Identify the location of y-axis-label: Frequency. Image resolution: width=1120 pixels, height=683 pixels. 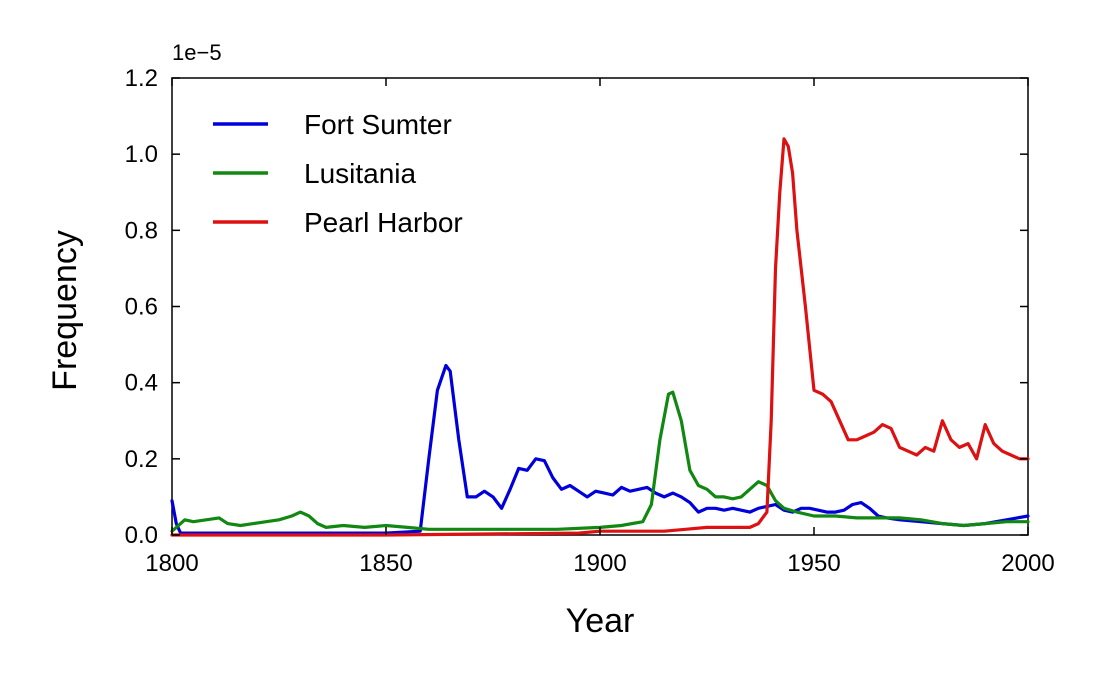
(65, 310).